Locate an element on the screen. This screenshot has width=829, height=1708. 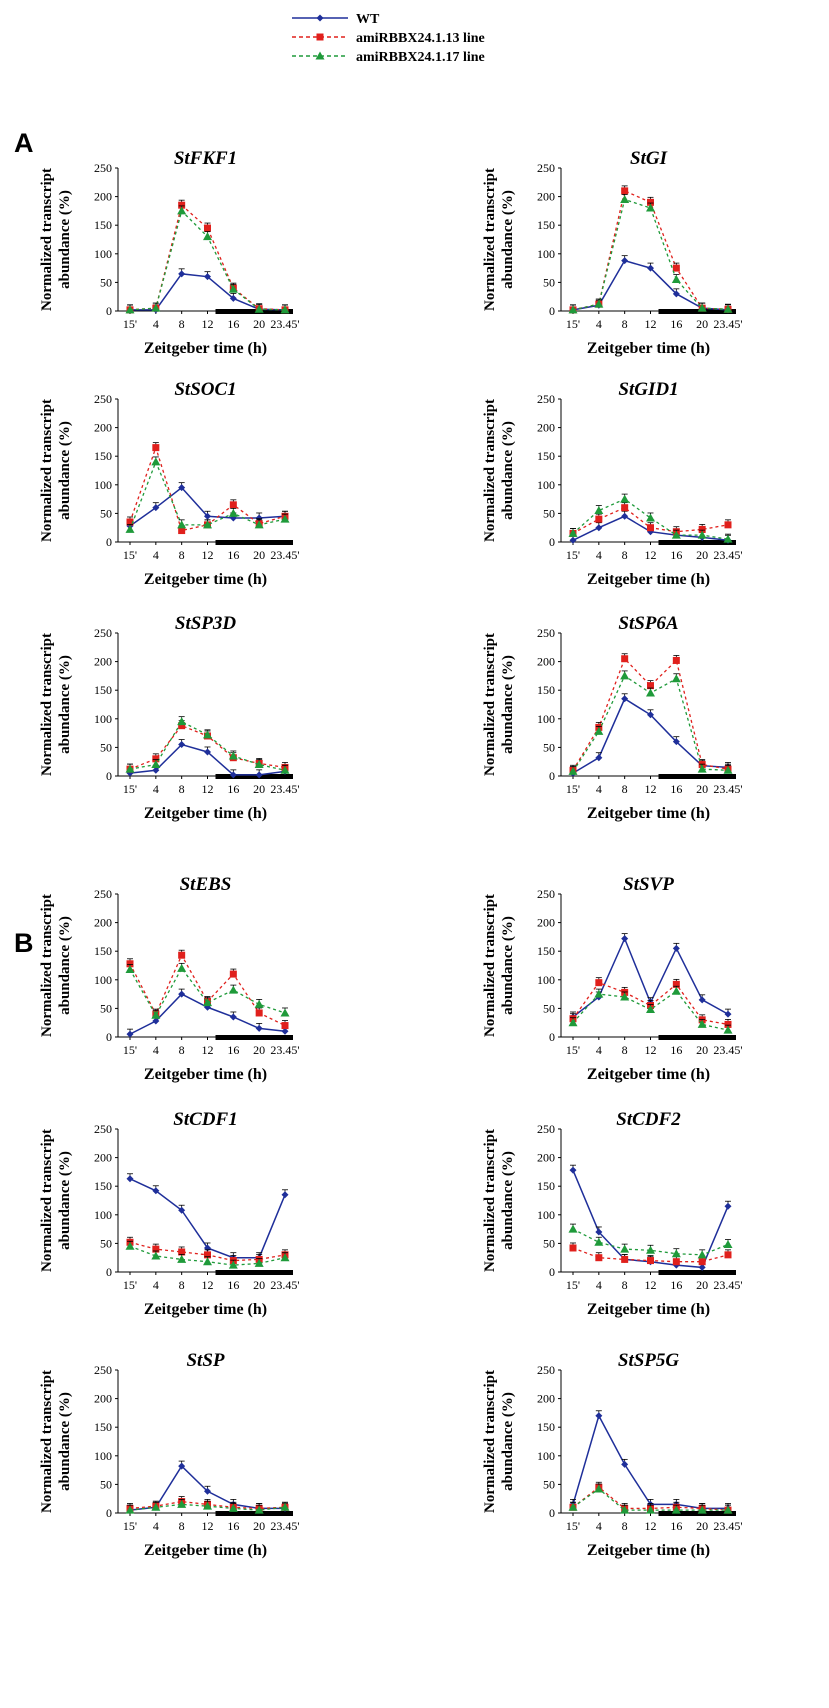
chart-title-stcdf1: StCDF1 is located at coordinates (205, 1119).